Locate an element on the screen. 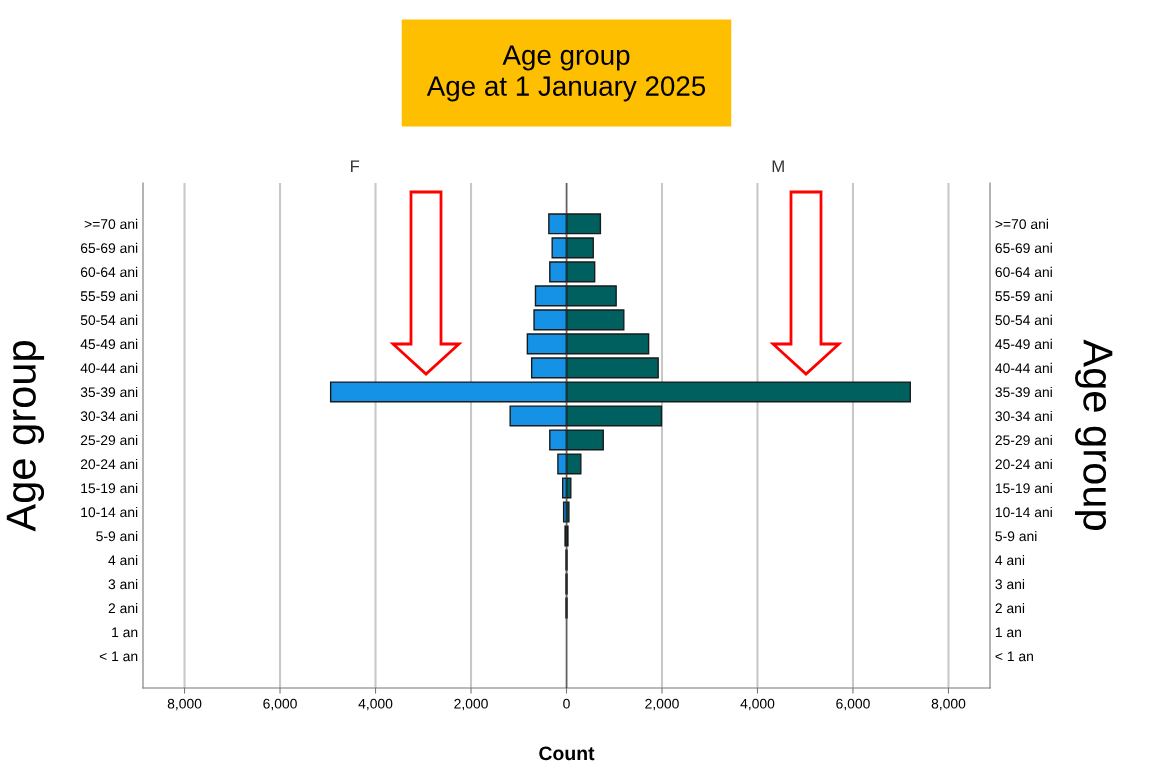  chart-subtitle: F is located at coordinates (355, 166).